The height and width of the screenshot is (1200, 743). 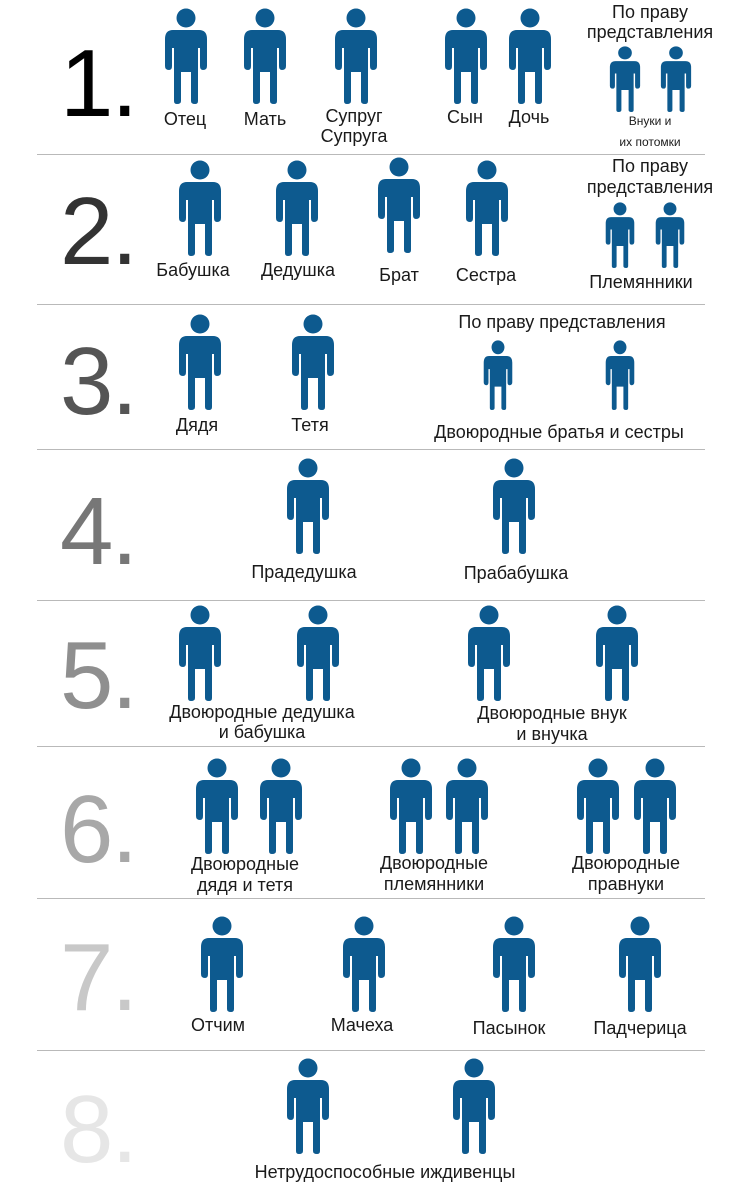 I want to click on relative-label: и внучка, so click(x=552, y=734).